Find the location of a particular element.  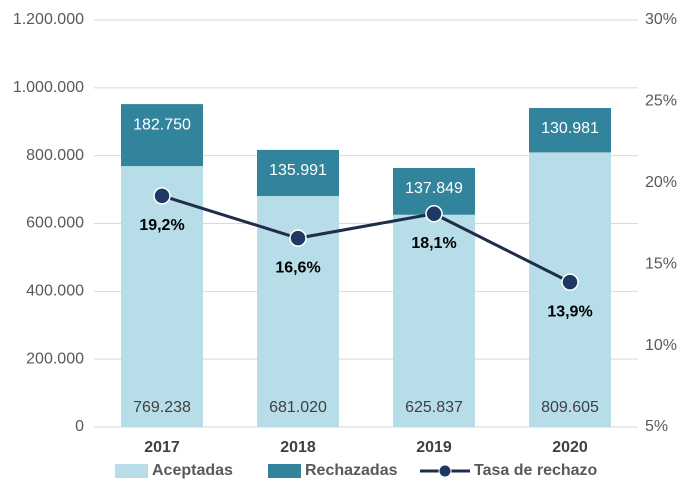

x-tick-label: 2018 is located at coordinates (298, 447).